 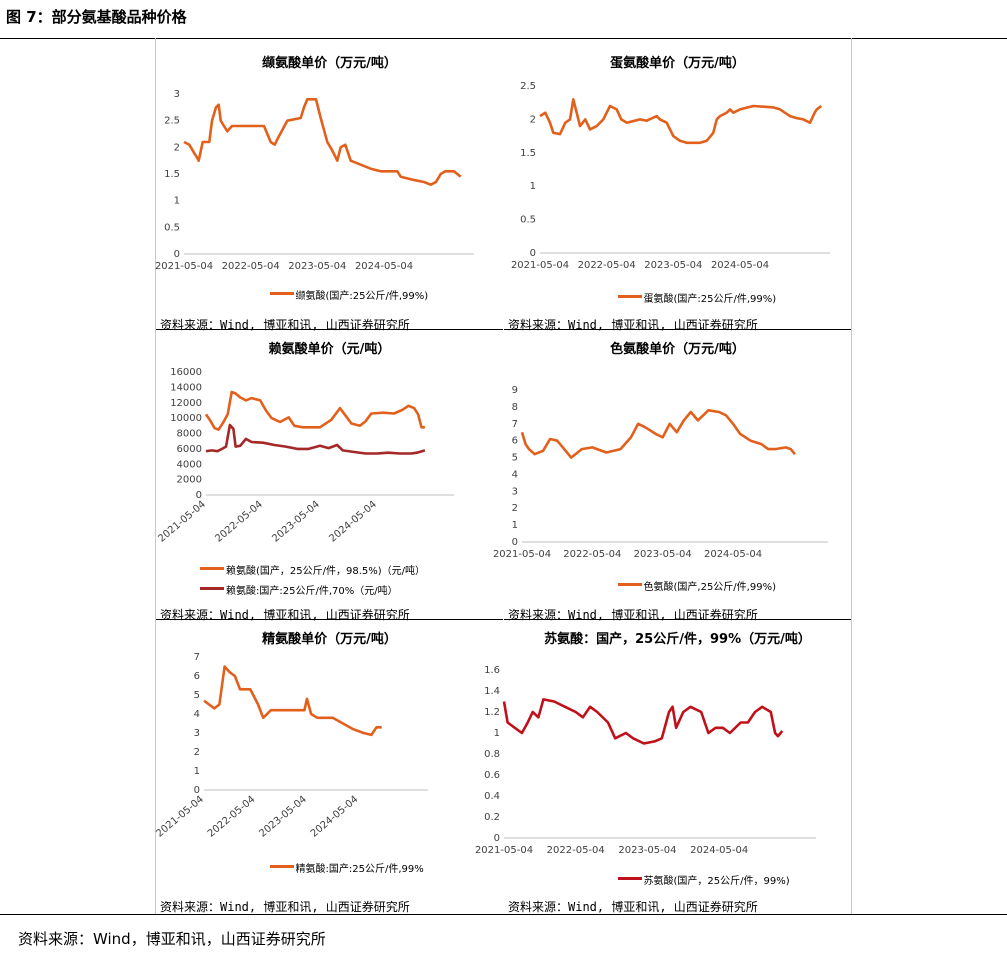 I want to click on y-tick-label: 1.2, so click(x=492, y=712).